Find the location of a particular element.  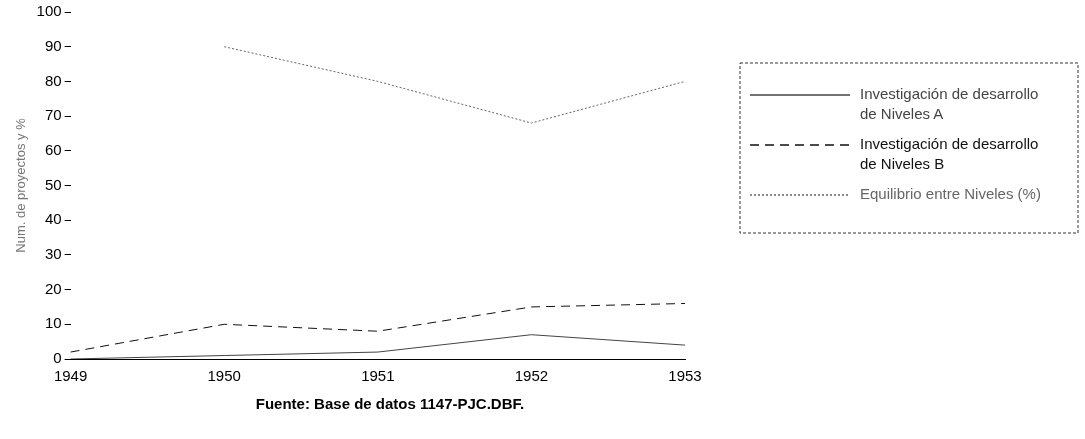

x-tick-label: 1952 is located at coordinates (531, 376).